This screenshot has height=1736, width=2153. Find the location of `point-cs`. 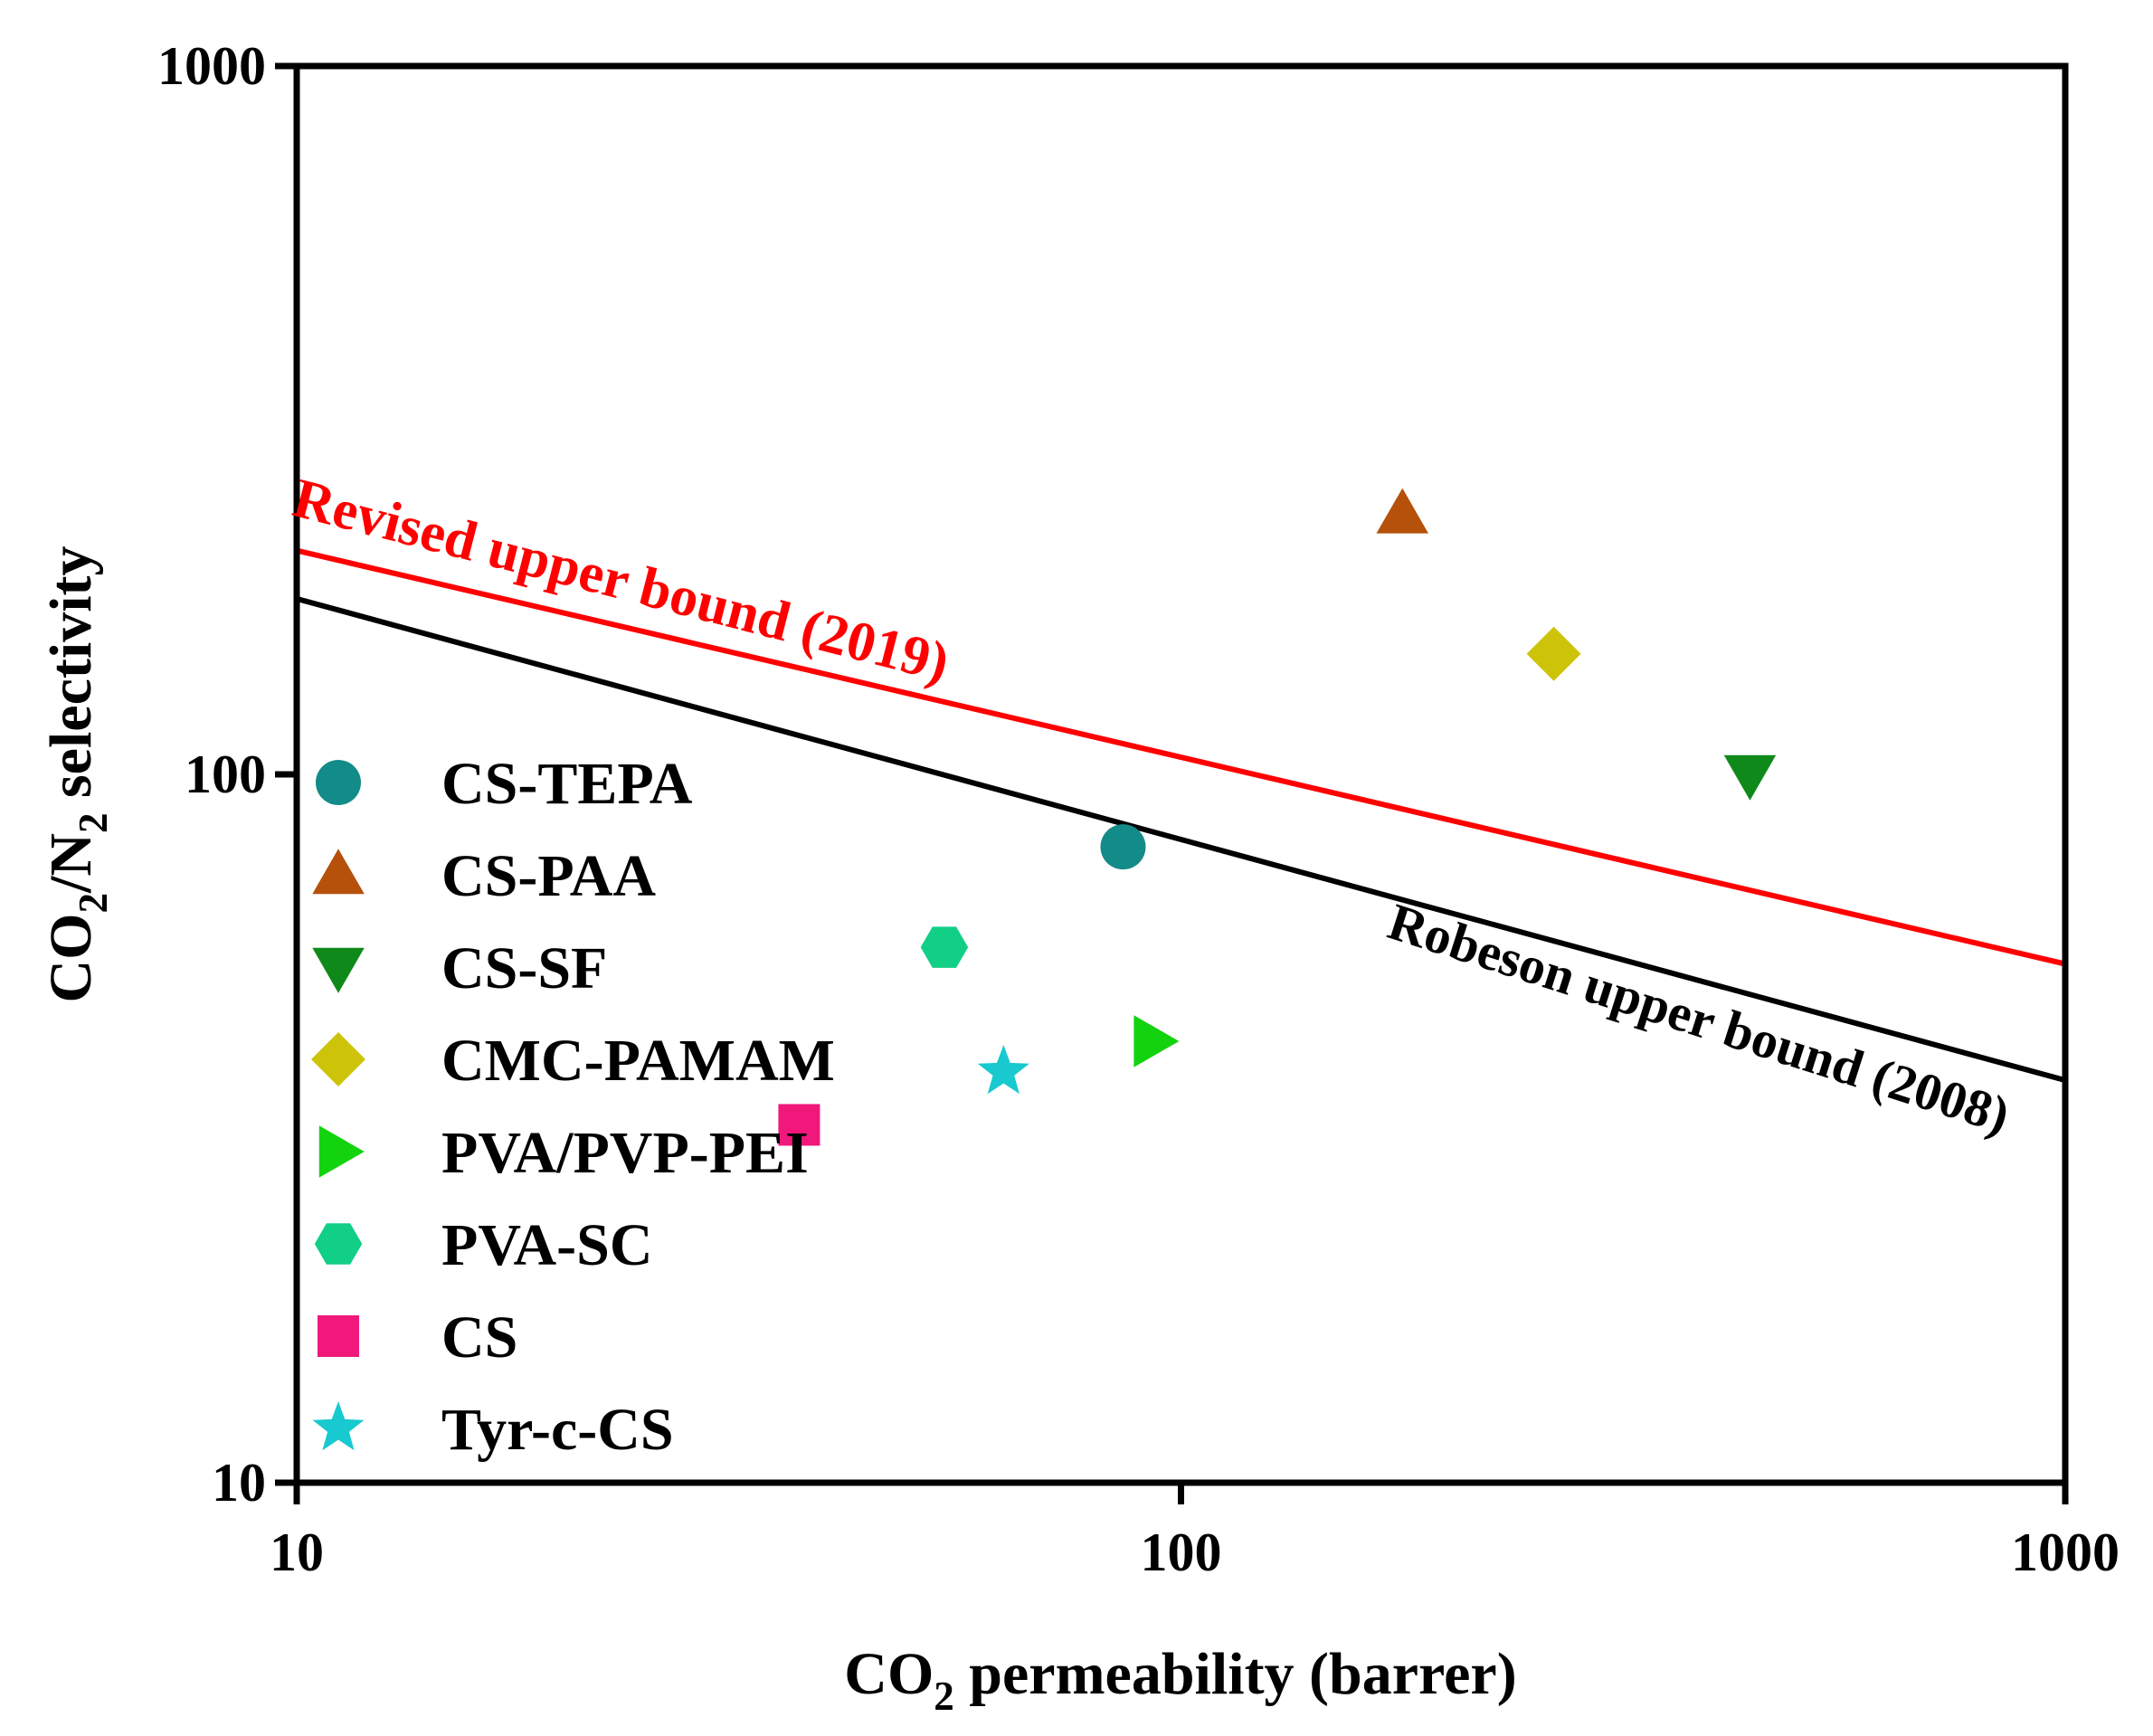

point-cs is located at coordinates (799, 1125).